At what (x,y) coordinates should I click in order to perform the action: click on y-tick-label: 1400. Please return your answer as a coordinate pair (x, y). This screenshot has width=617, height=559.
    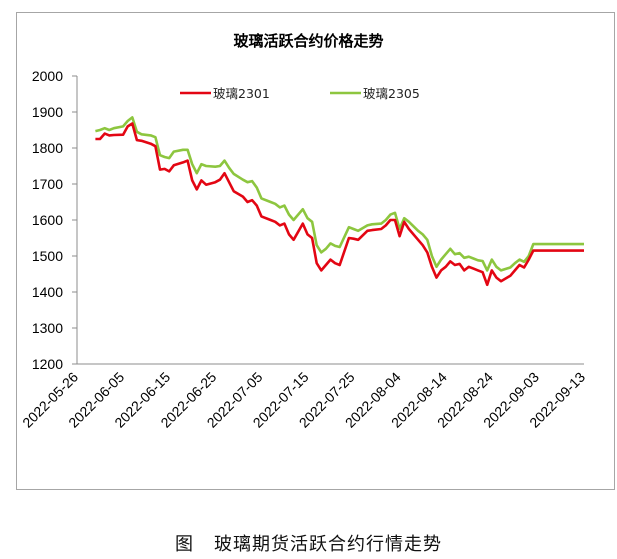
    Looking at the image, I should click on (47, 292).